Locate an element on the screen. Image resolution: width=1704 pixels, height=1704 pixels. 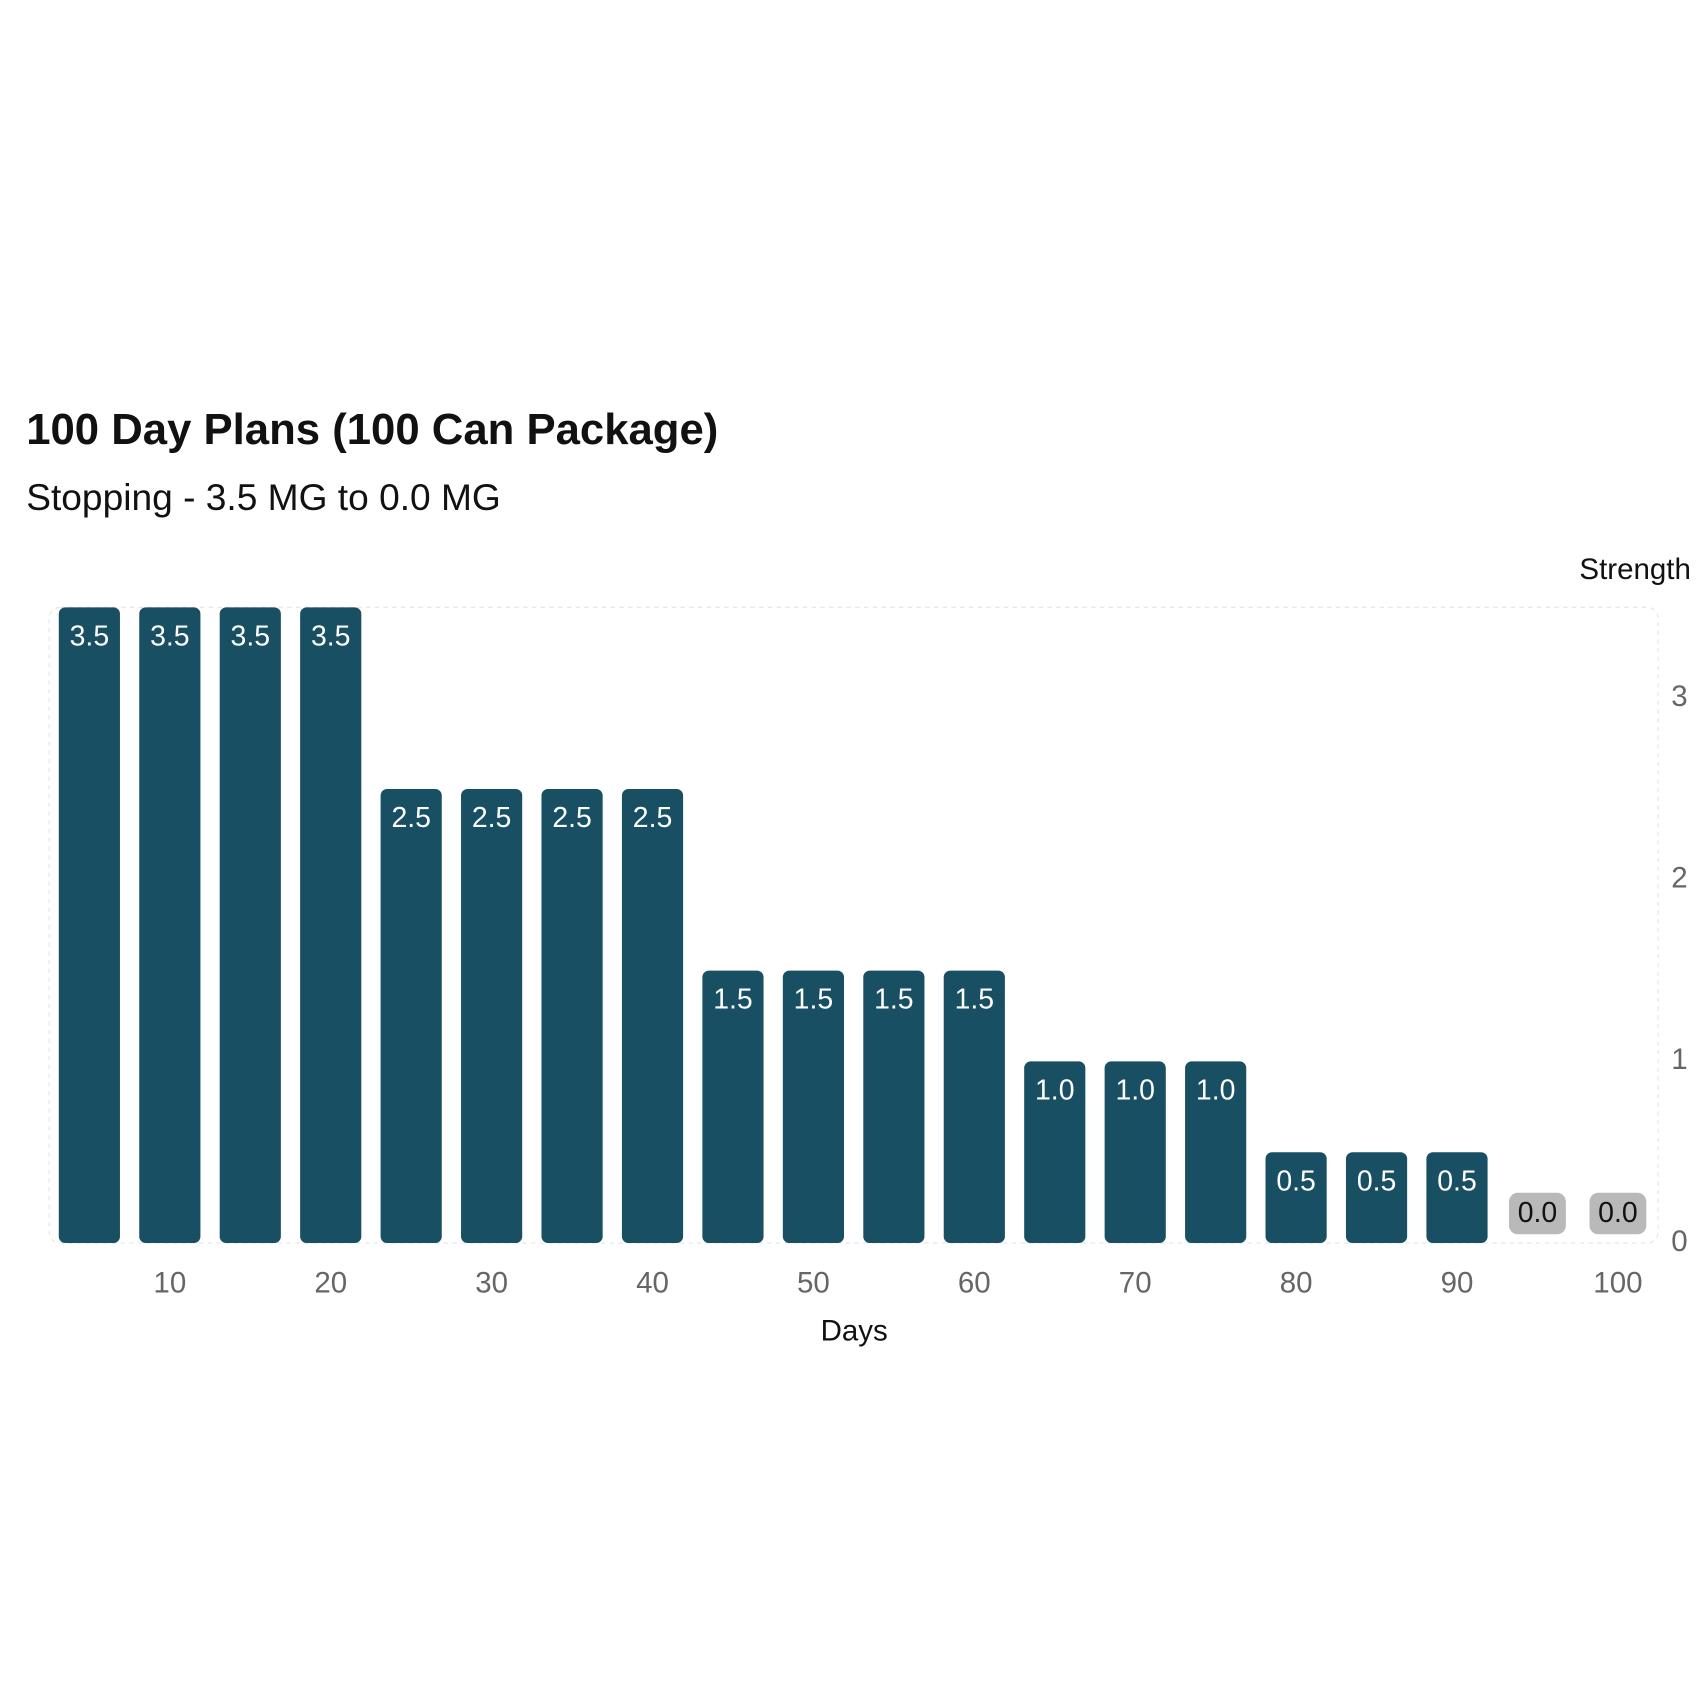
chart-subtitle: Stopping - 3.5 MG to 0.0 MG is located at coordinates (263, 497).